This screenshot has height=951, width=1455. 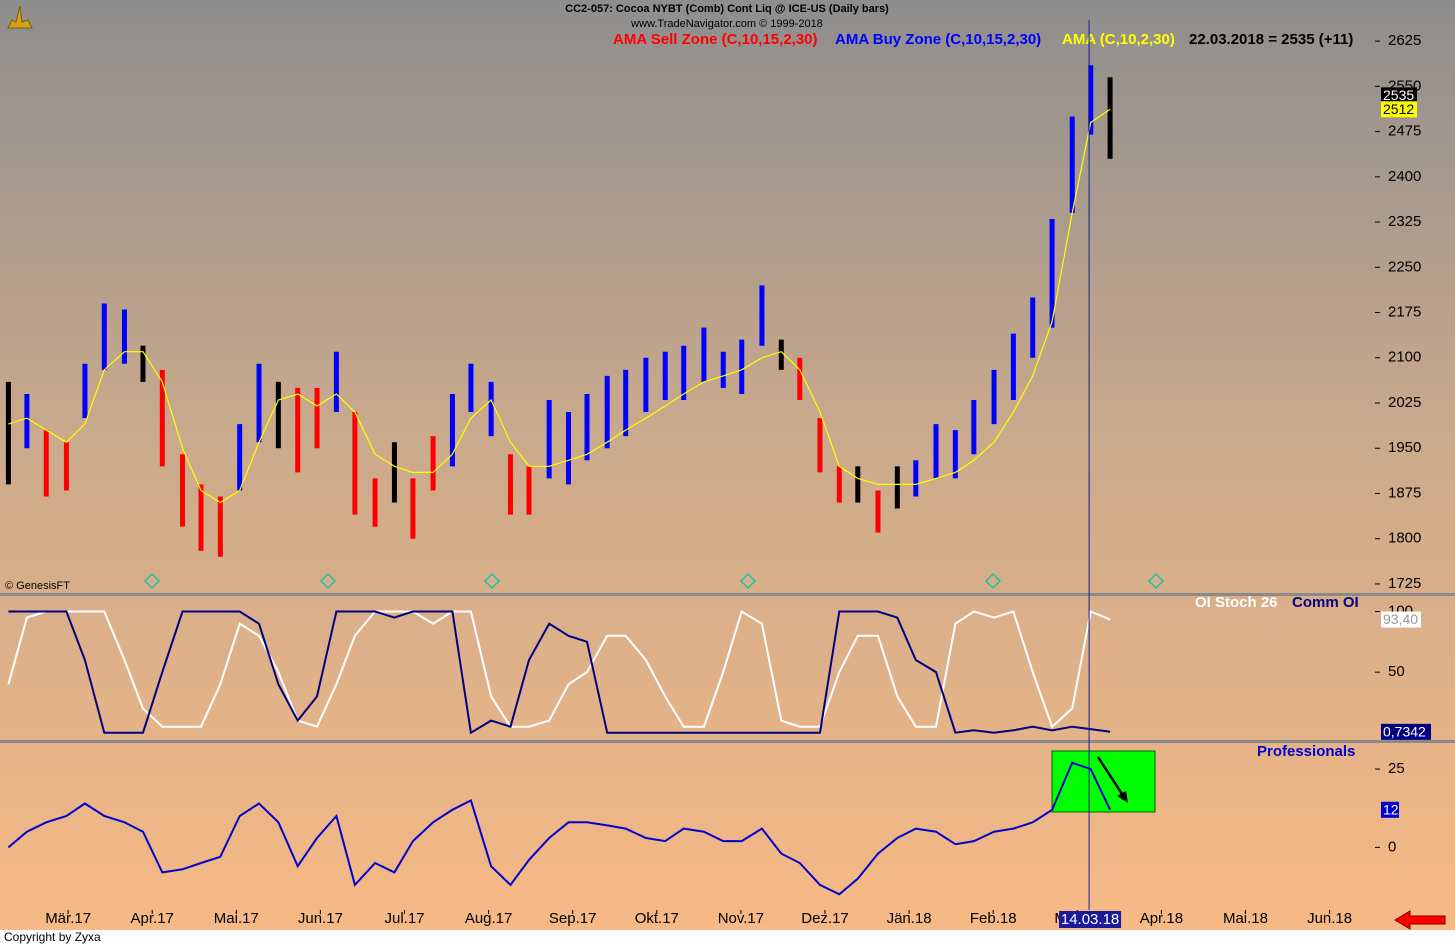 What do you see at coordinates (1404, 266) in the screenshot?
I see `y-tick-label: 2250` at bounding box center [1404, 266].